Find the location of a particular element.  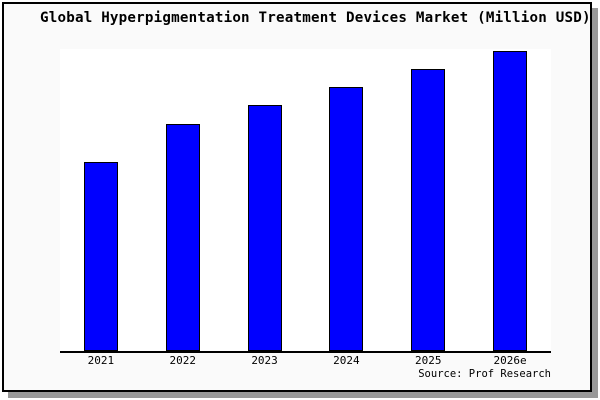

source-credit: Source: Prof Research is located at coordinates (484, 374).